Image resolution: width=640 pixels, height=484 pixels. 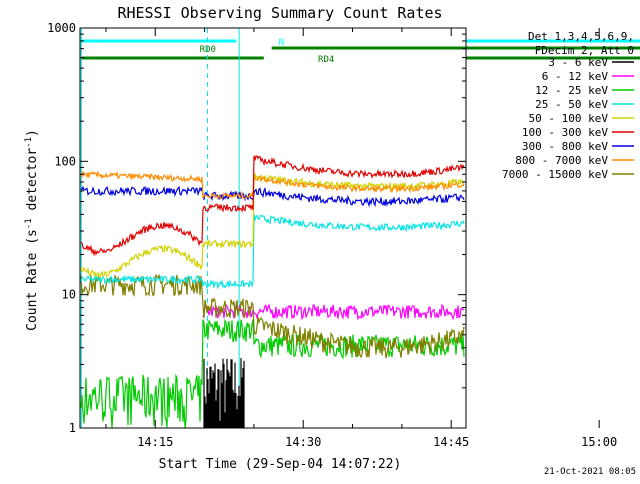 What do you see at coordinates (360, 51) in the screenshot?
I see `flag-bars: NRD0RD4` at bounding box center [360, 51].